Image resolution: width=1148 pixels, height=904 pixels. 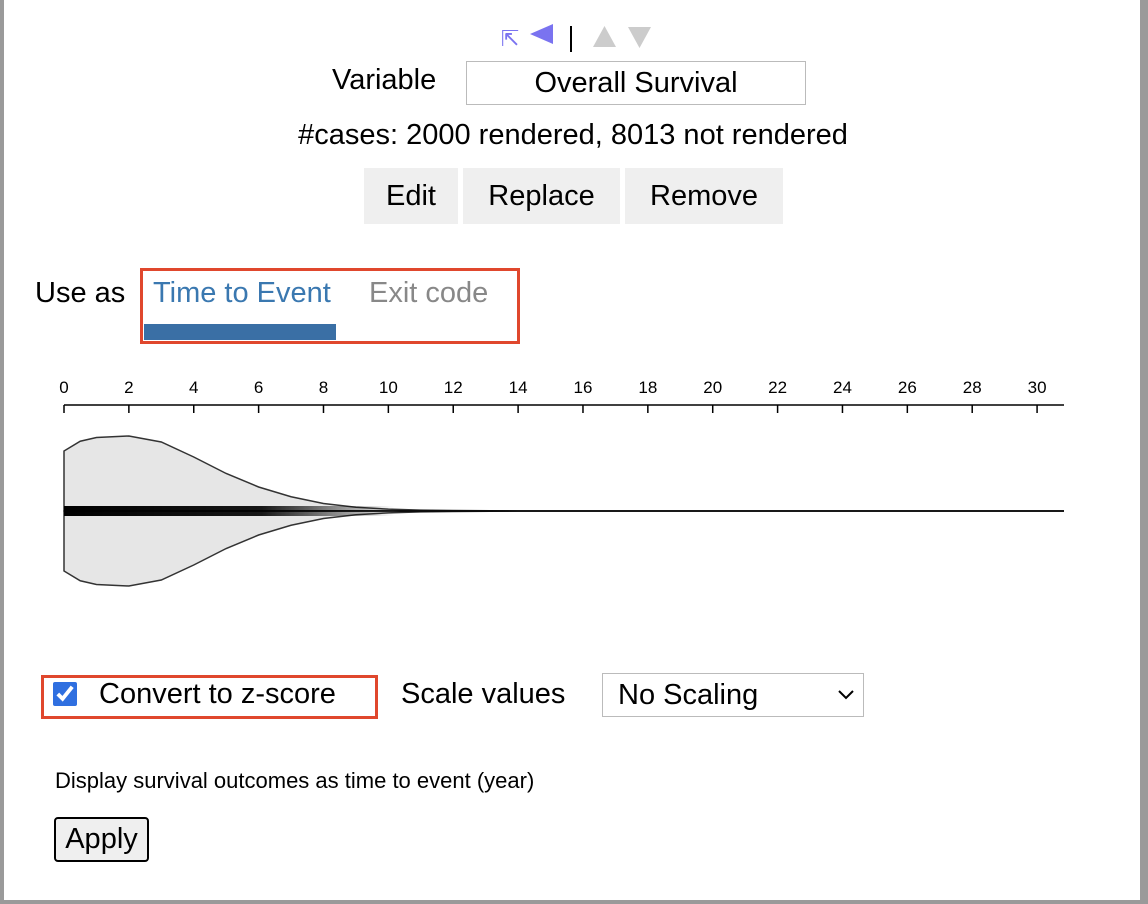 I want to click on active-tab-indicator, so click(x=240, y=332).